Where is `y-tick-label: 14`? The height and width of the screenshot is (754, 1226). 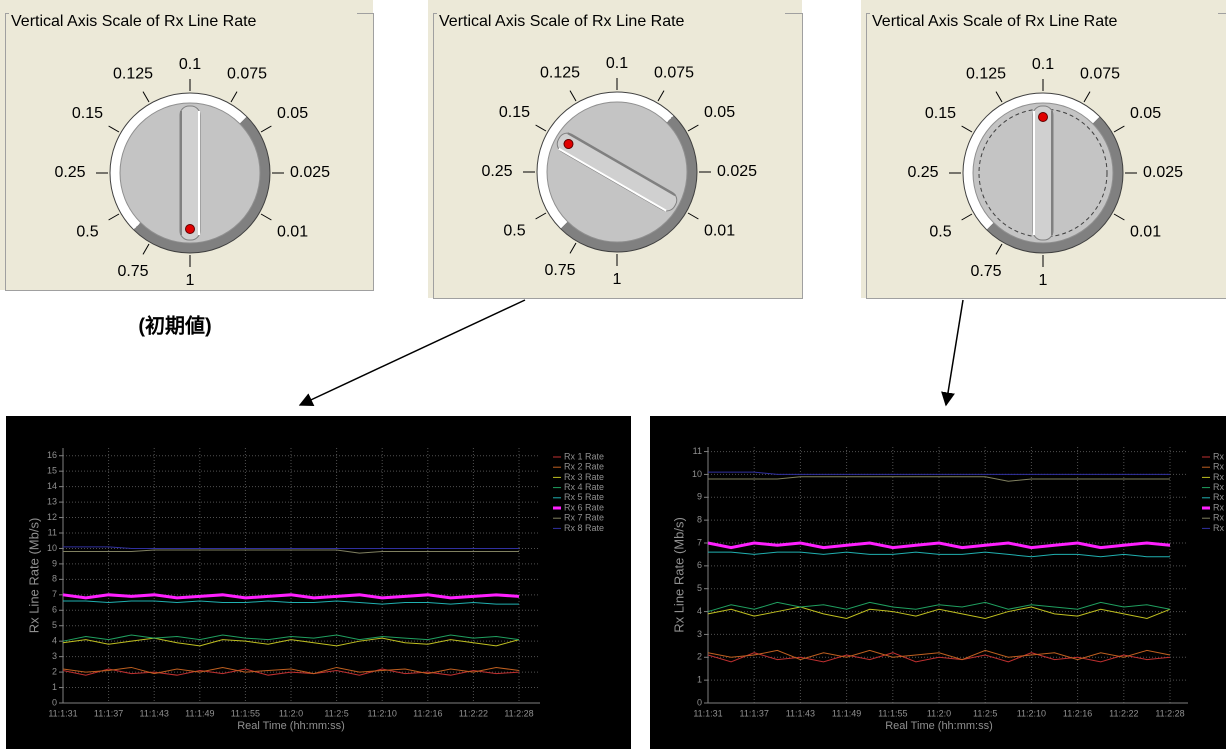
y-tick-label: 14 is located at coordinates (52, 486).